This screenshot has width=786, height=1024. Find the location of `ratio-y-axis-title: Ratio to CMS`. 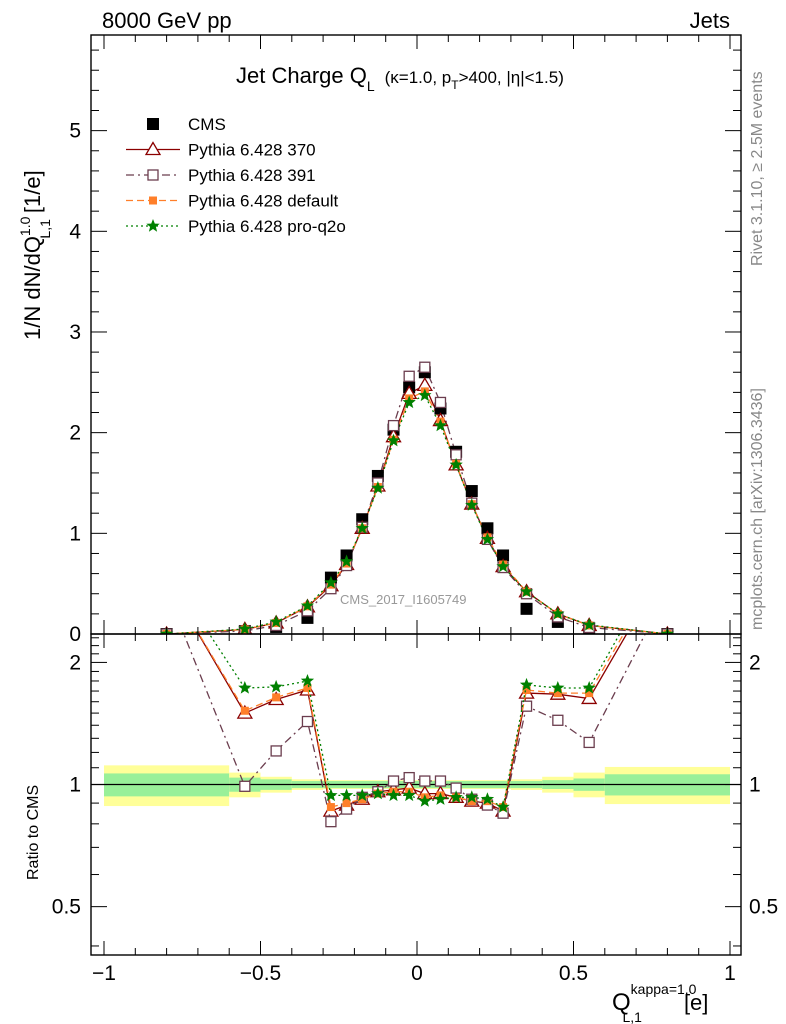

ratio-y-axis-title: Ratio to CMS is located at coordinates (33, 832).